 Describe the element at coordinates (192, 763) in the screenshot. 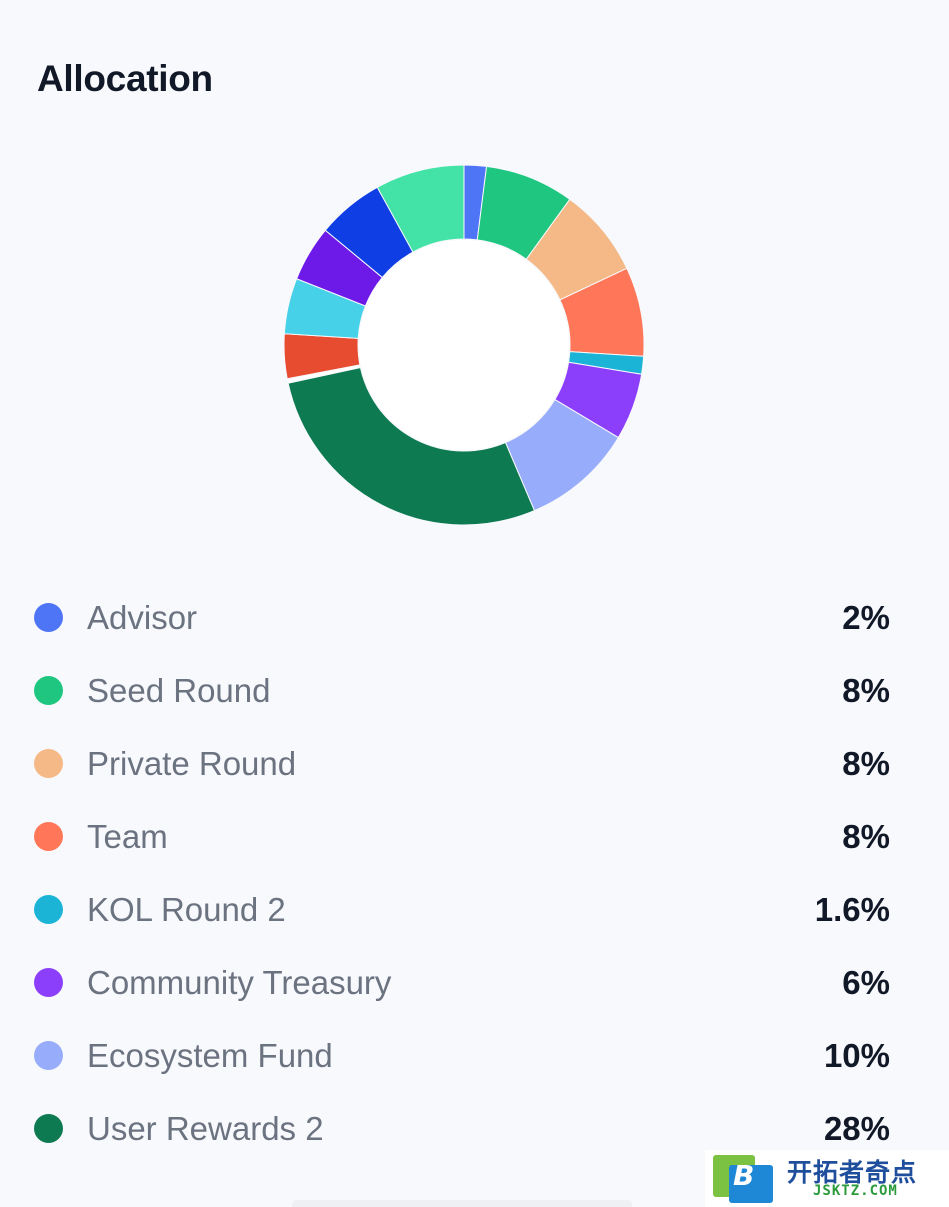

I see `legend-label: Private Round` at that location.